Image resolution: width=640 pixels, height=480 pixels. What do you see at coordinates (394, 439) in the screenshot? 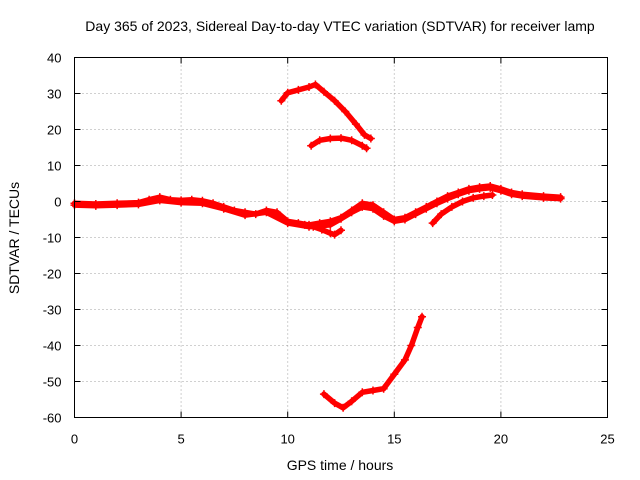
I see `x-tick-label: 15` at bounding box center [394, 439].